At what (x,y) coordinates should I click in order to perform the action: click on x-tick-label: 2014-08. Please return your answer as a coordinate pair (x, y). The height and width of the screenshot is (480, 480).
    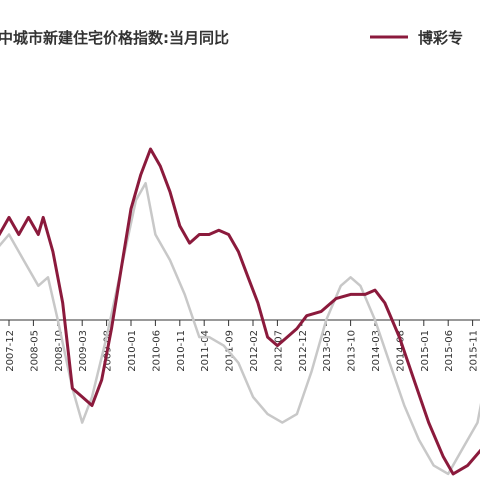
    Looking at the image, I should click on (400, 351).